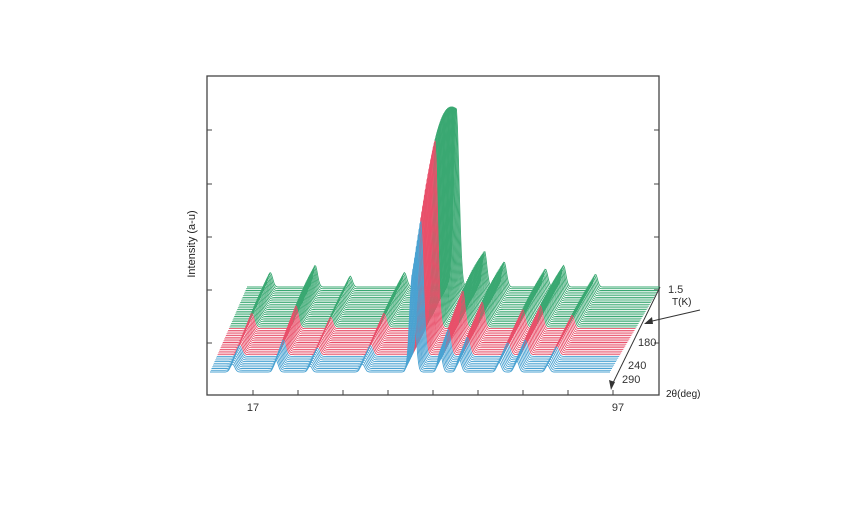 This screenshot has height=512, width=866. What do you see at coordinates (192, 243) in the screenshot?
I see `y-axis-title: Intensity (a-u)` at bounding box center [192, 243].